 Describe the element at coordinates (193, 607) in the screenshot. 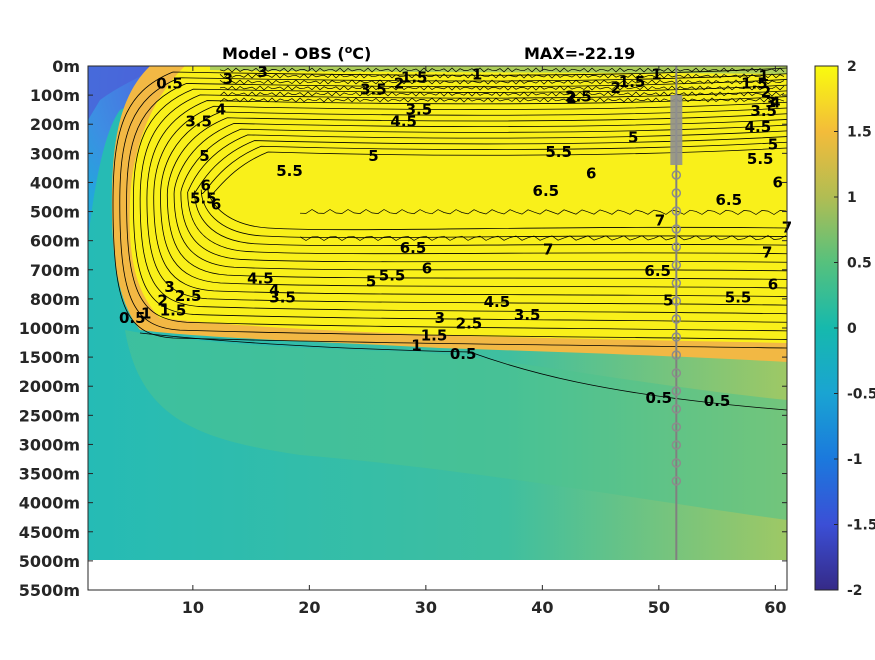

I see `x-tick-label: 10` at that location.